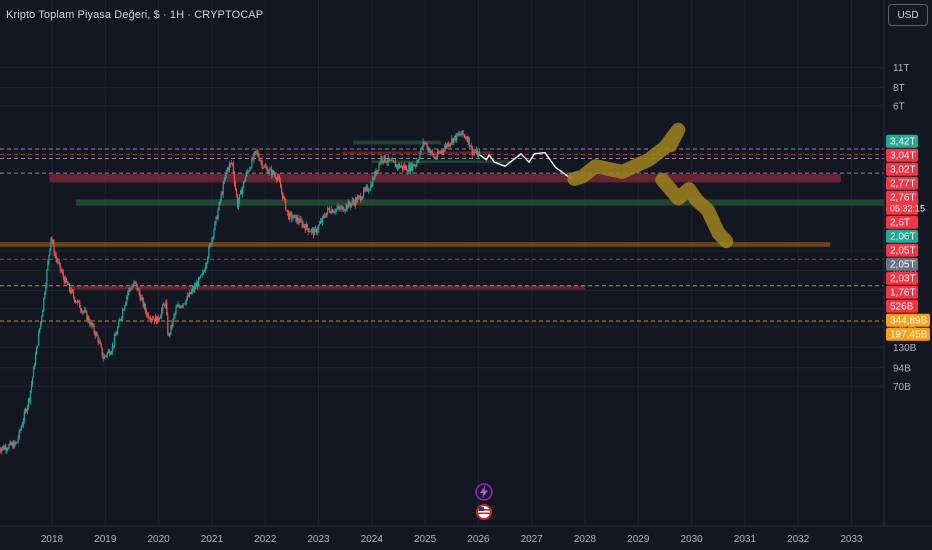  I want to click on price-badge-label: 2,06T, so click(903, 237).